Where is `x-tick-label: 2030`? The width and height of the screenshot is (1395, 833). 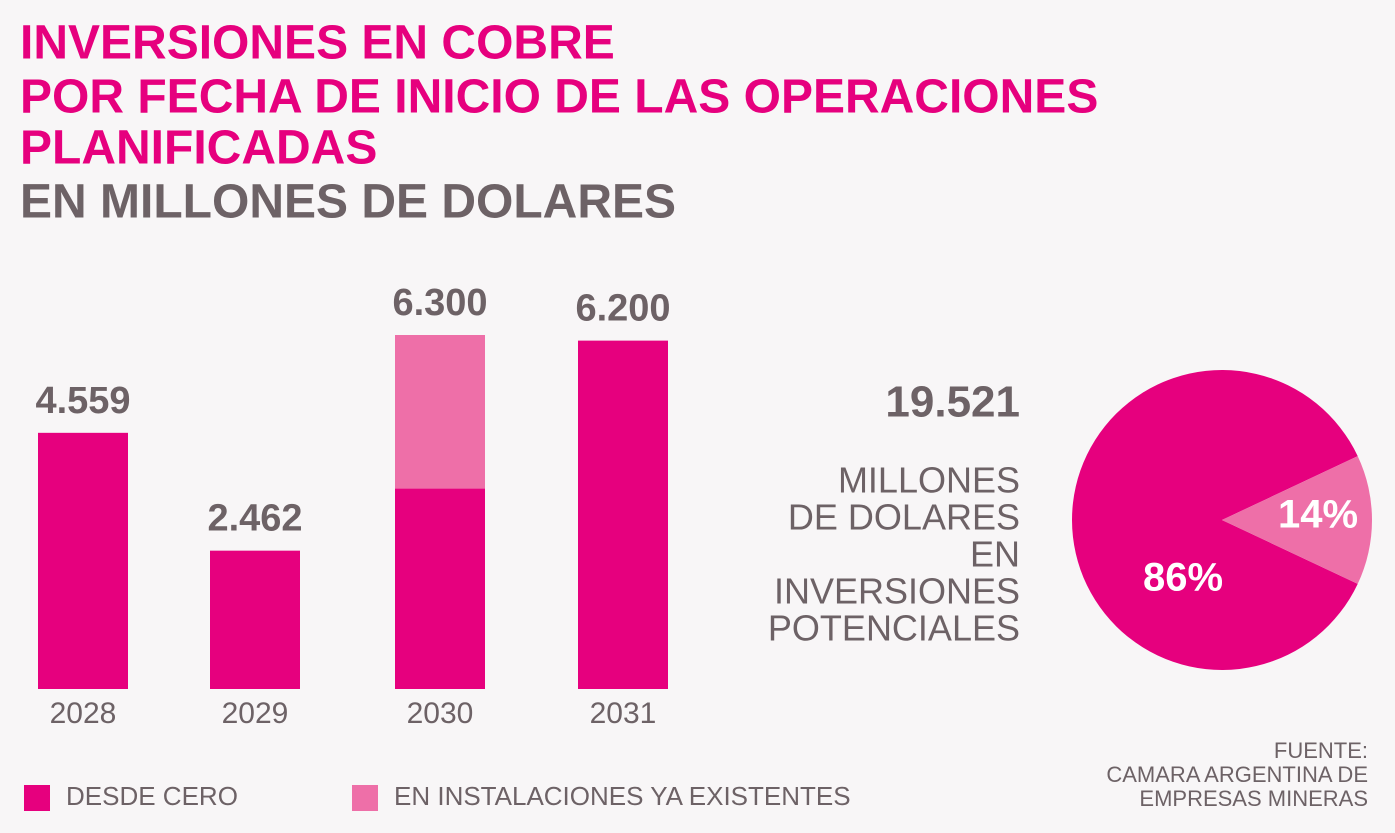 x-tick-label: 2030 is located at coordinates (440, 713).